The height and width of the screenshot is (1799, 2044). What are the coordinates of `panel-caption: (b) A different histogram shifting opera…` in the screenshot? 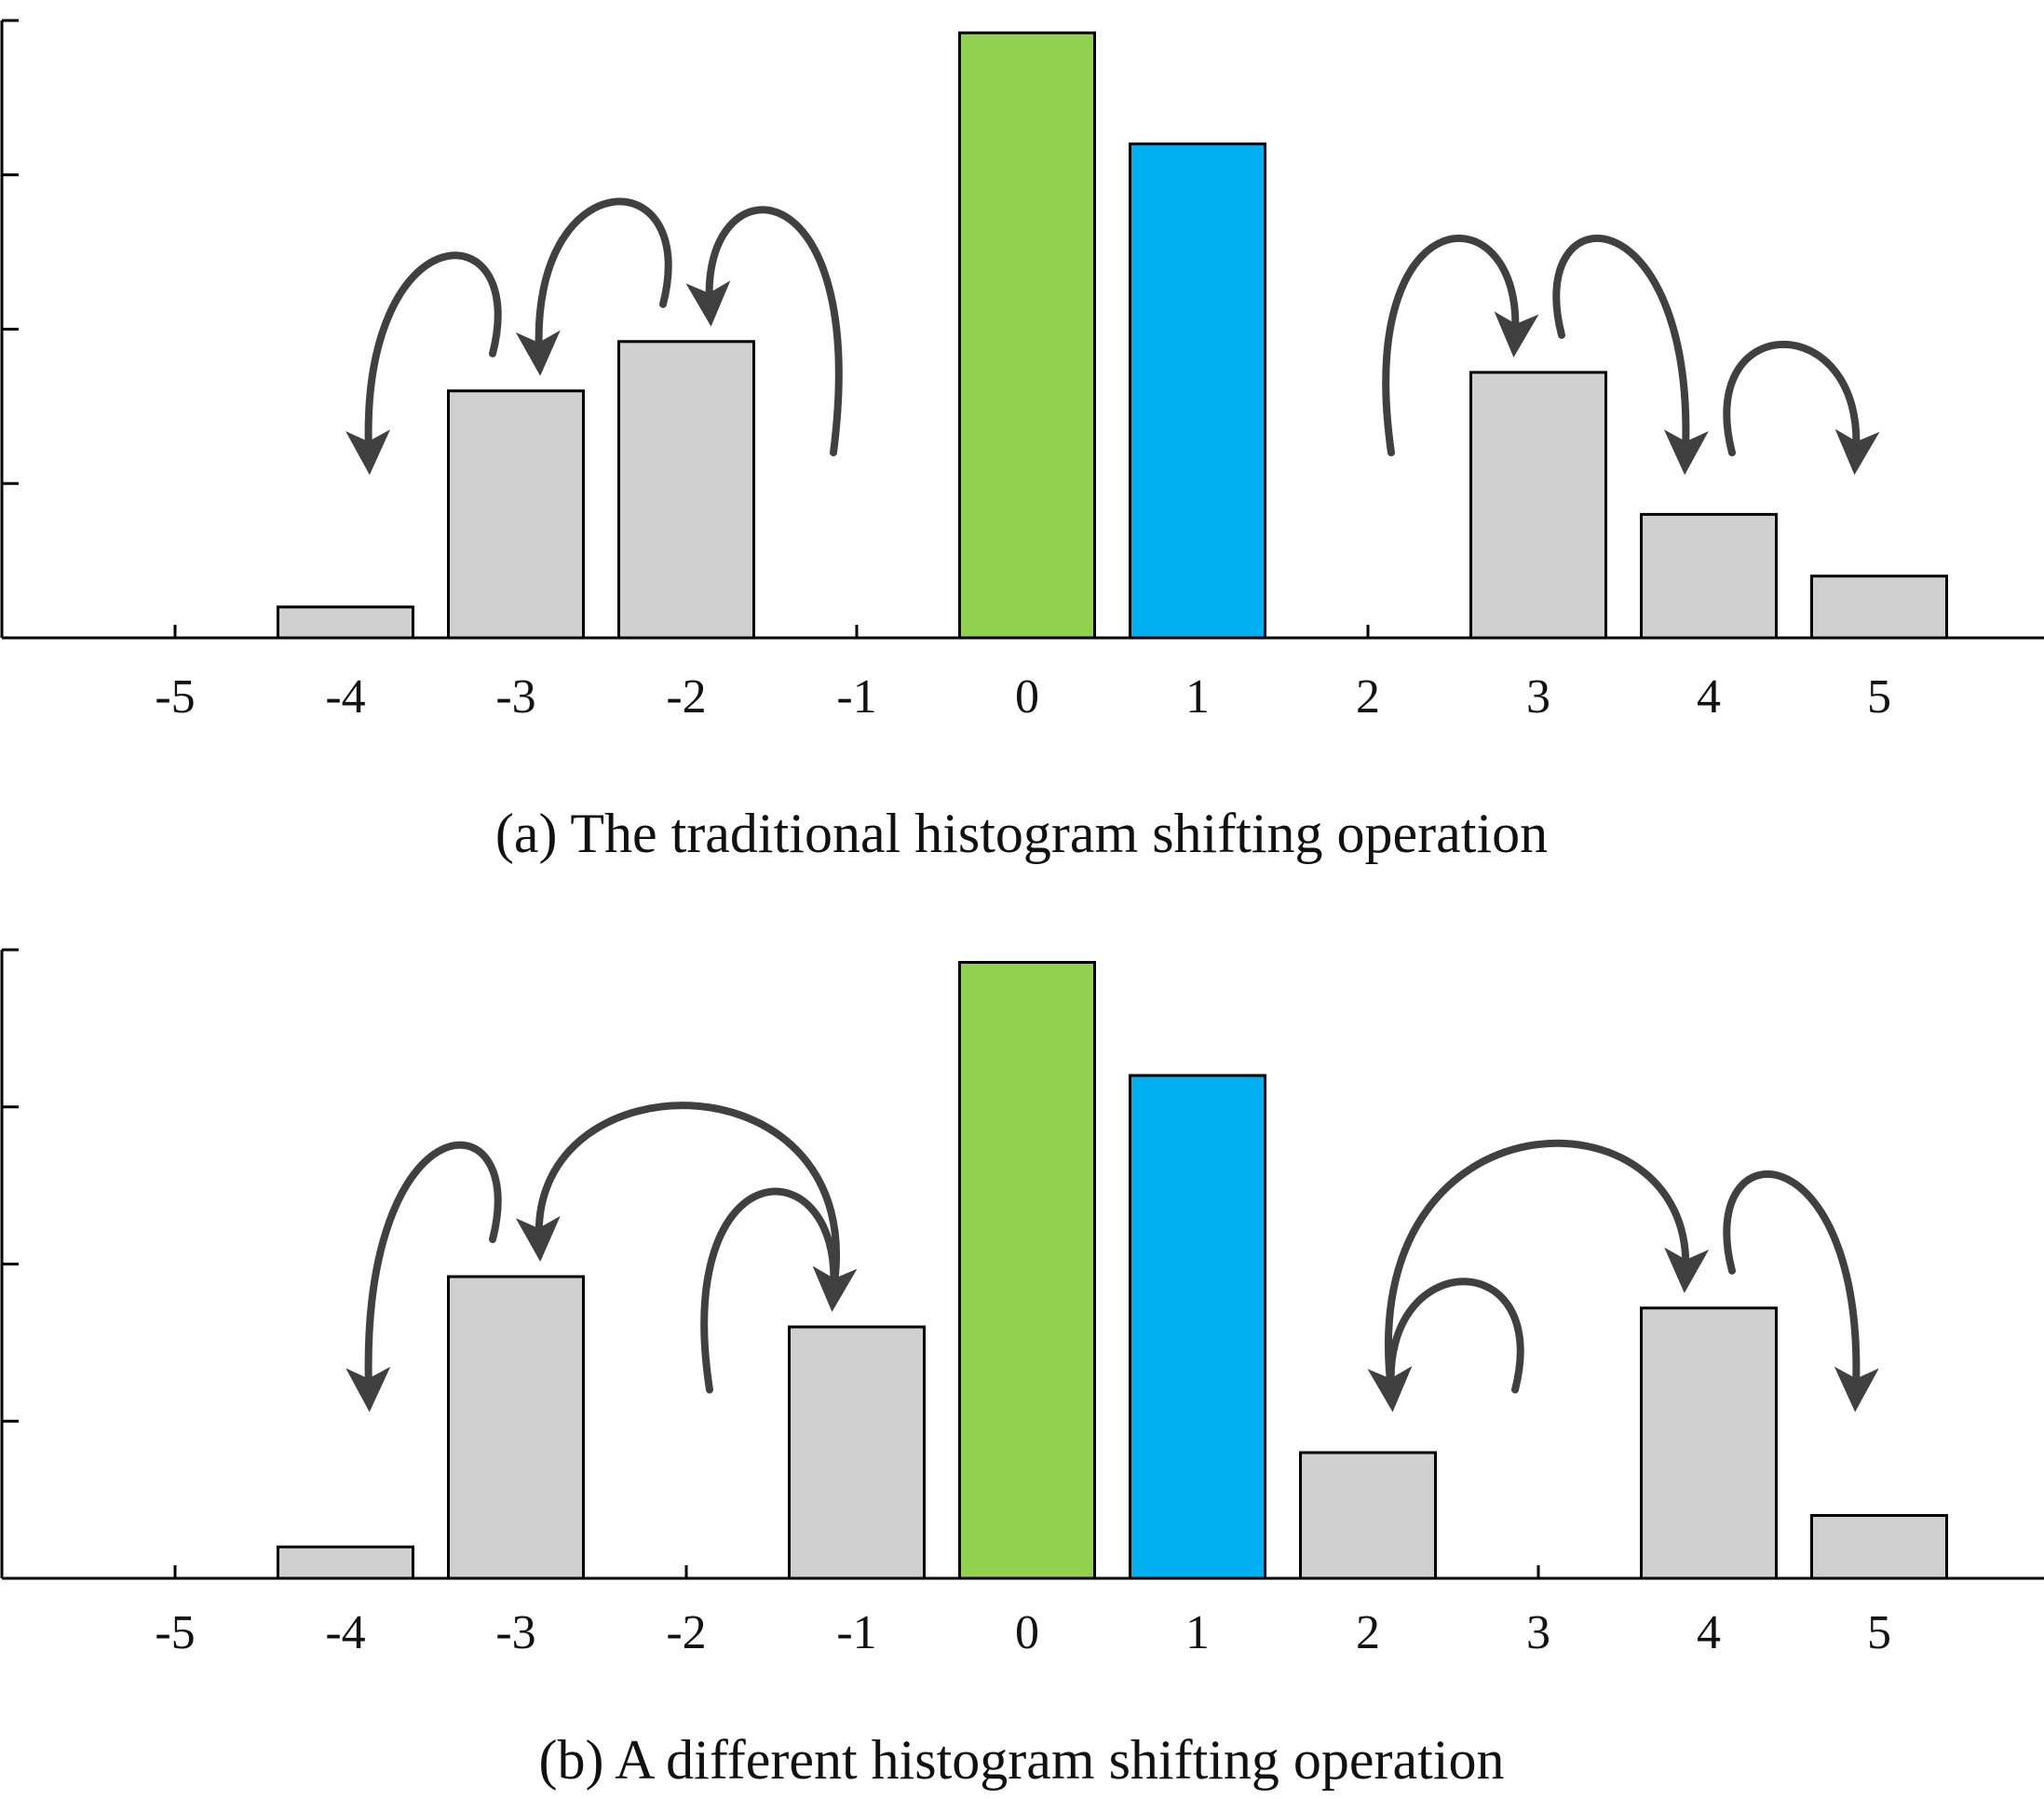 It's located at (1021, 1760).